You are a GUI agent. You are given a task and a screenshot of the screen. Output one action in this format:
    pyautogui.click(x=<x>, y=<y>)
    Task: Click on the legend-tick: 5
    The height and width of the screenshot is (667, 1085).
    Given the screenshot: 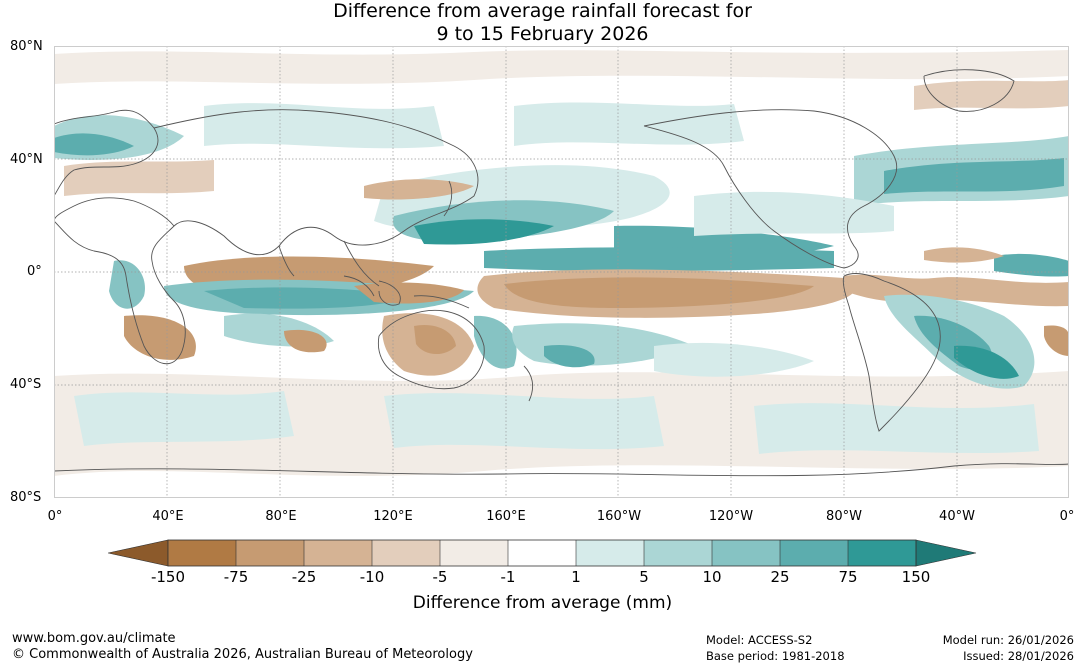 What is the action you would take?
    pyautogui.click(x=644, y=577)
    